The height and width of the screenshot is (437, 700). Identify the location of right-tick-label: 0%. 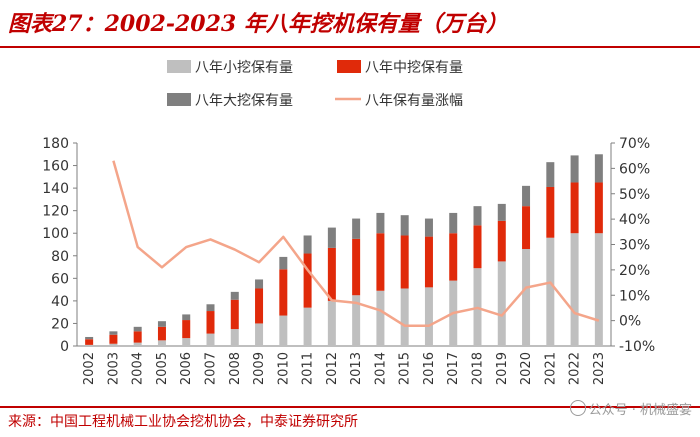
(630, 322).